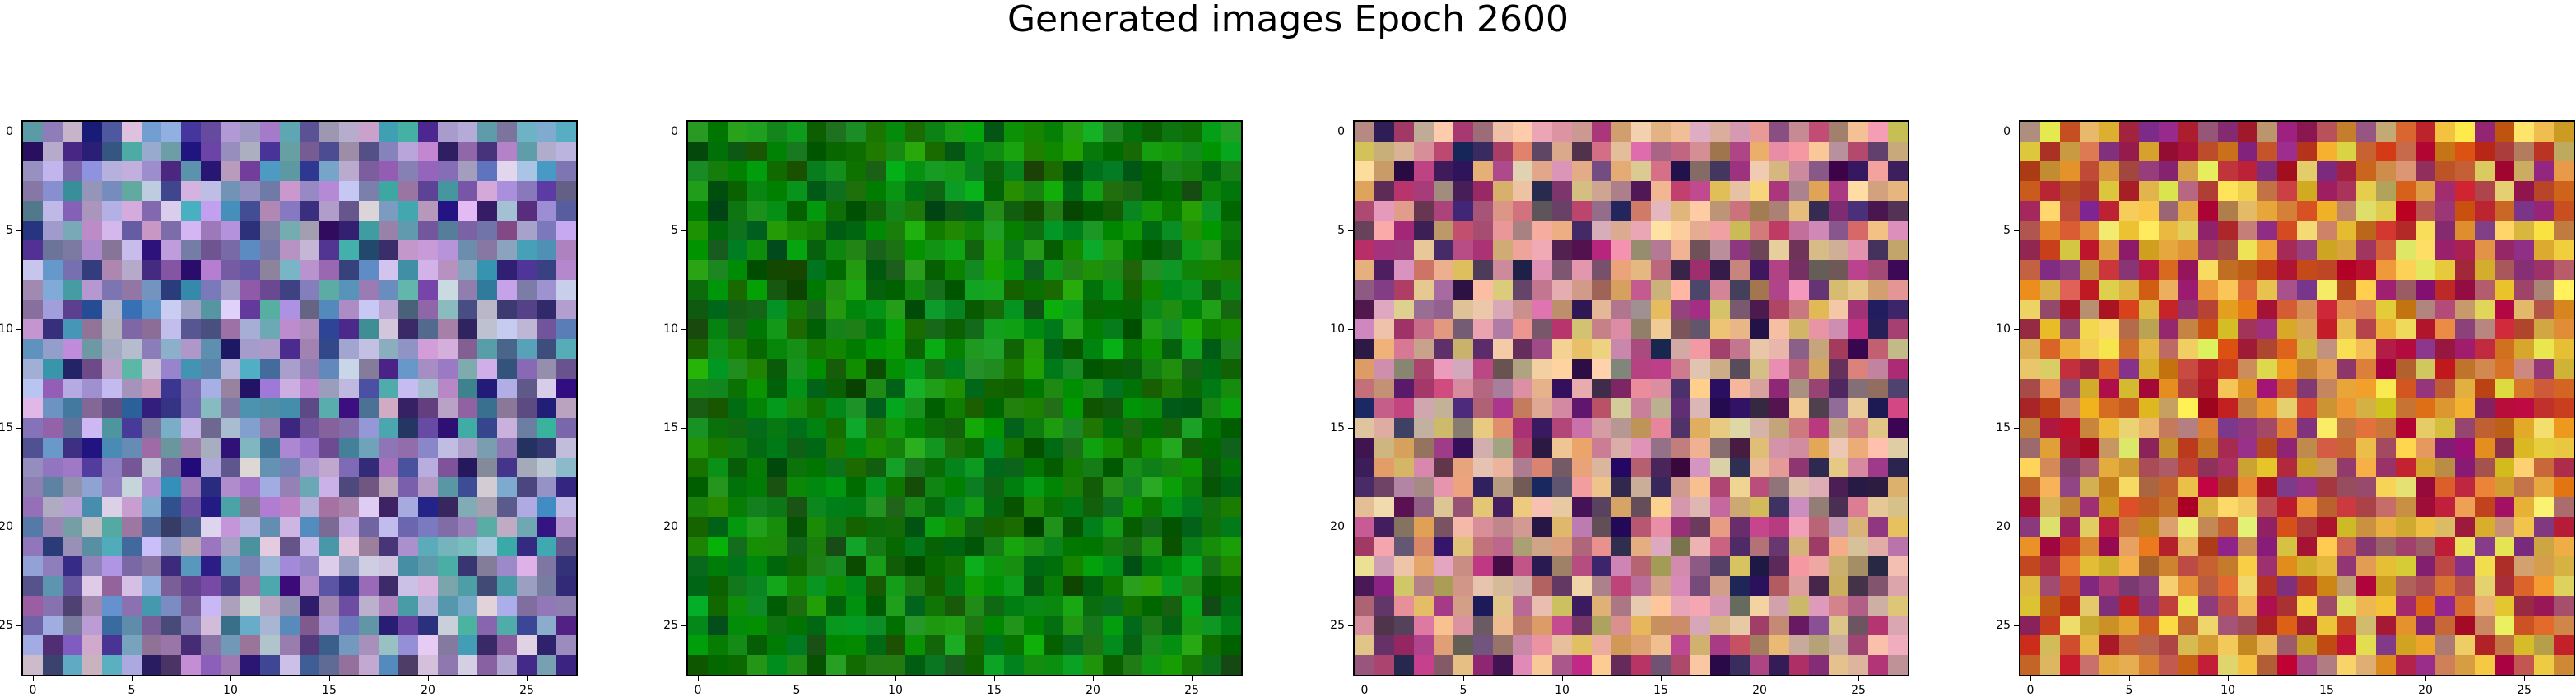 This screenshot has width=2576, height=697. I want to click on figure-title: Generated images Epoch 2600, so click(1288, 20).